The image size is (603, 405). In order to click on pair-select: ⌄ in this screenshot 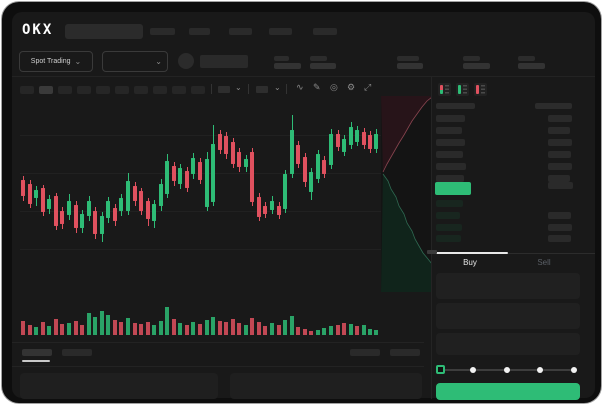, I will do `click(135, 61)`.